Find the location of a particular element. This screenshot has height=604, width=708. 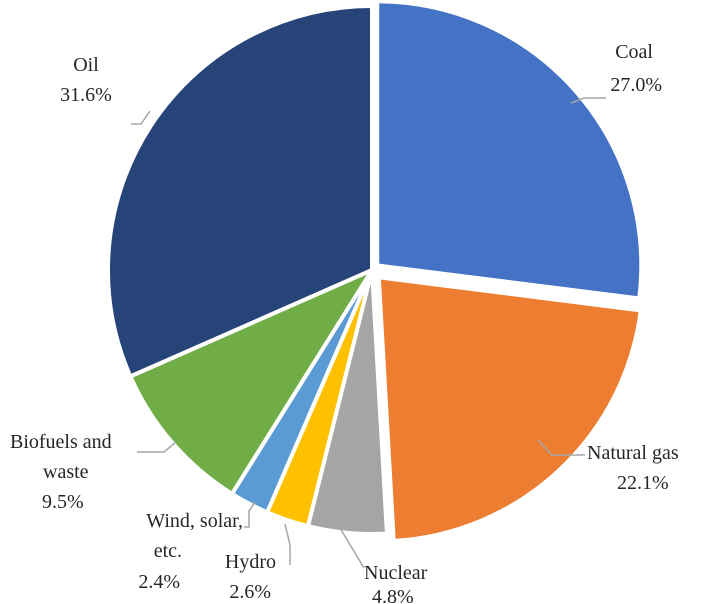

leader-line-coal is located at coordinates (588, 100).